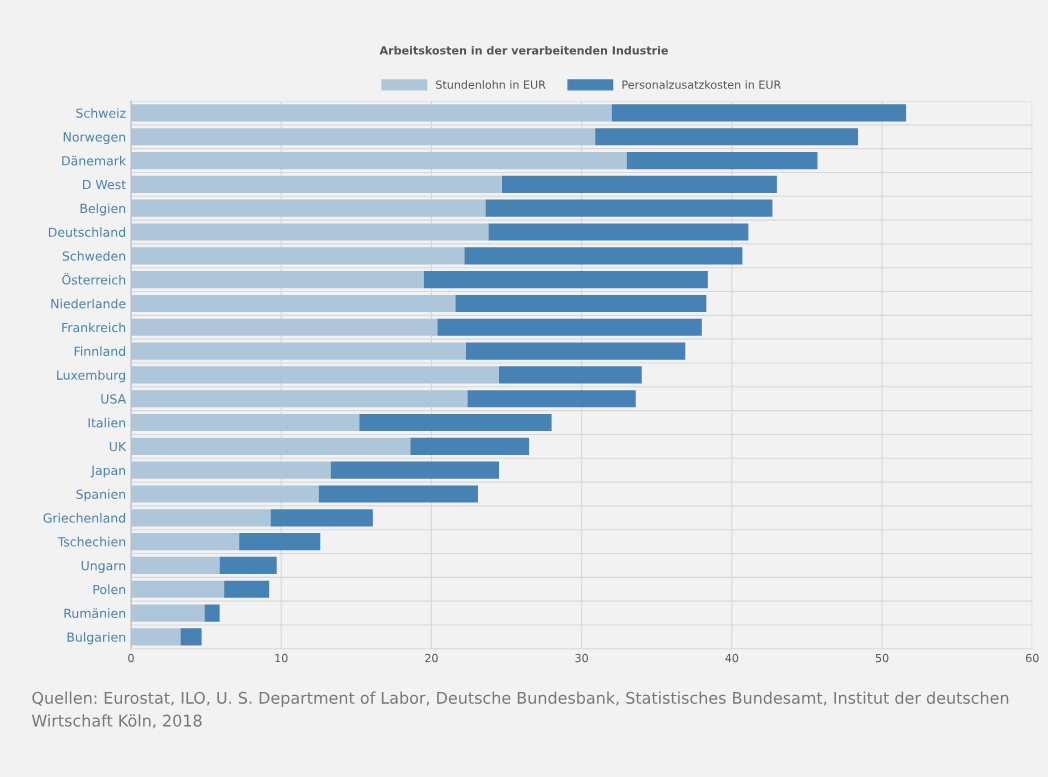 This screenshot has height=777, width=1048. Describe the element at coordinates (103, 209) in the screenshot. I see `y-tick-label: Belgien` at that location.